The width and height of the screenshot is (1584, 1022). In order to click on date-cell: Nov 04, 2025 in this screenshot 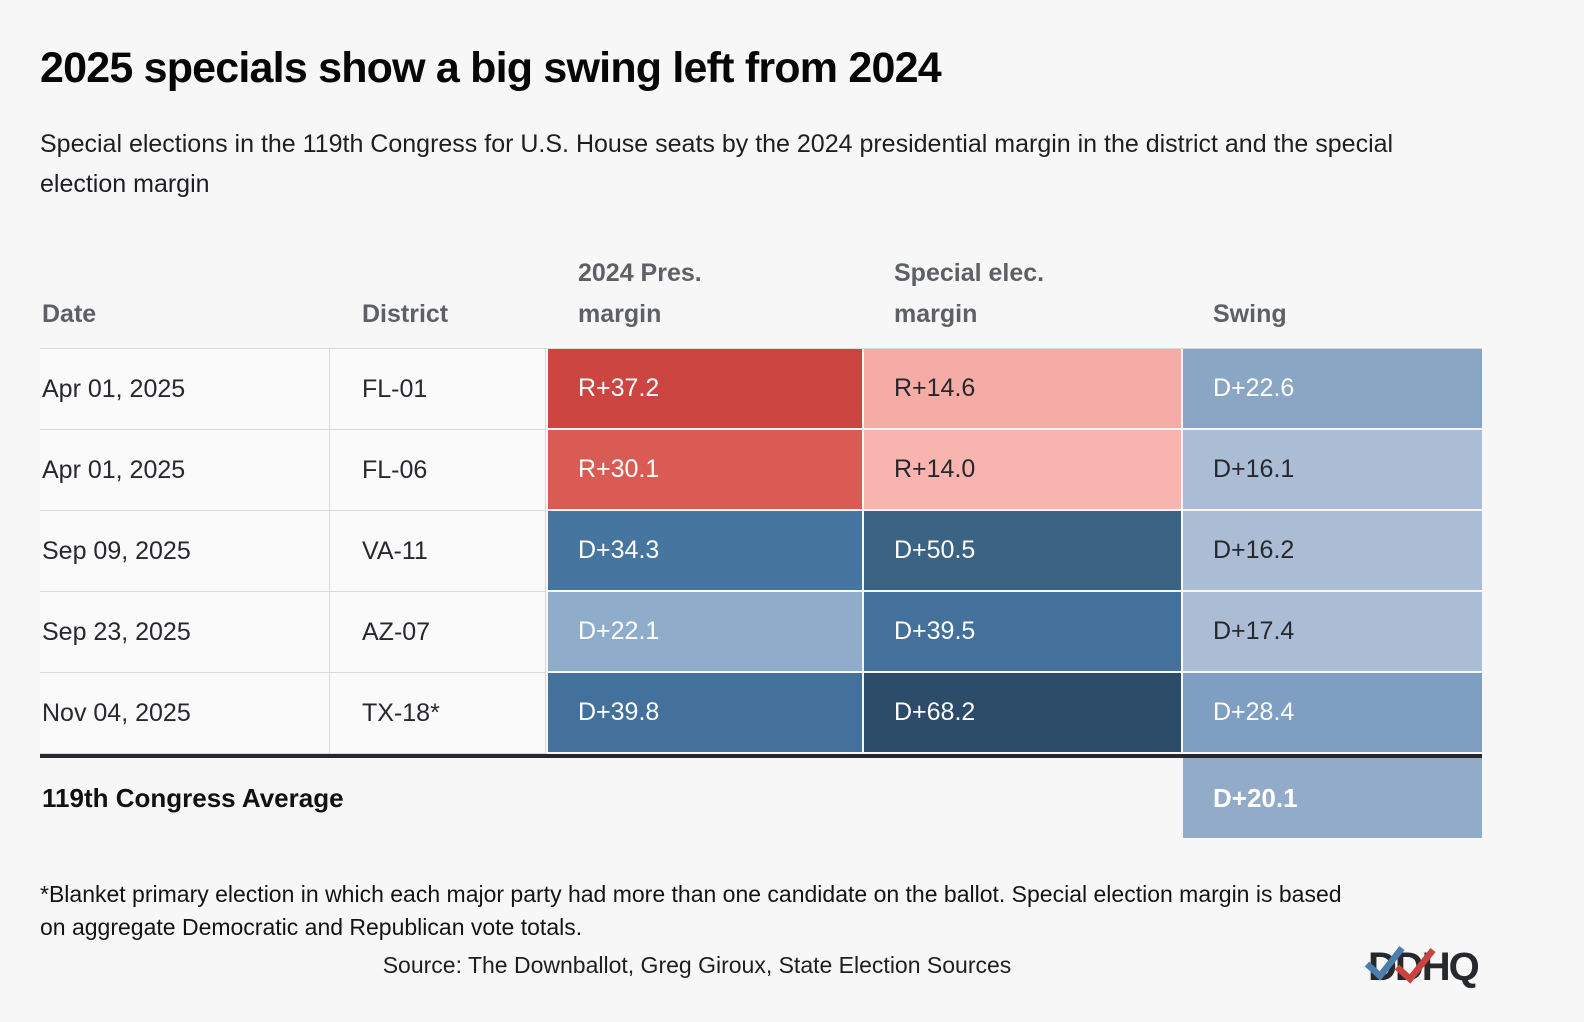, I will do `click(185, 713)`.